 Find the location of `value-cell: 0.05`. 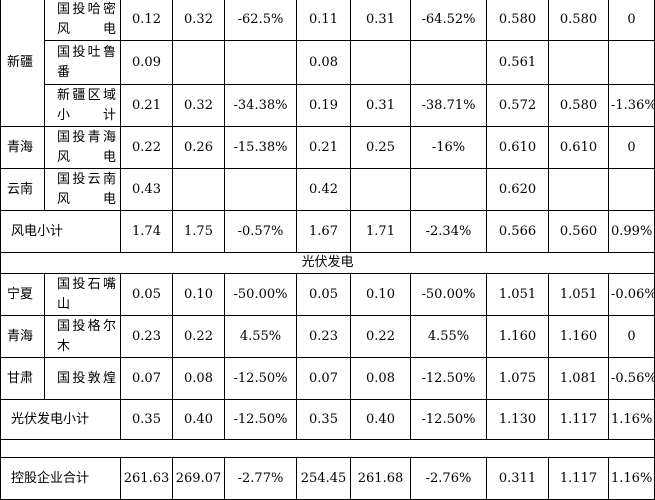

value-cell: 0.05 is located at coordinates (146, 294).